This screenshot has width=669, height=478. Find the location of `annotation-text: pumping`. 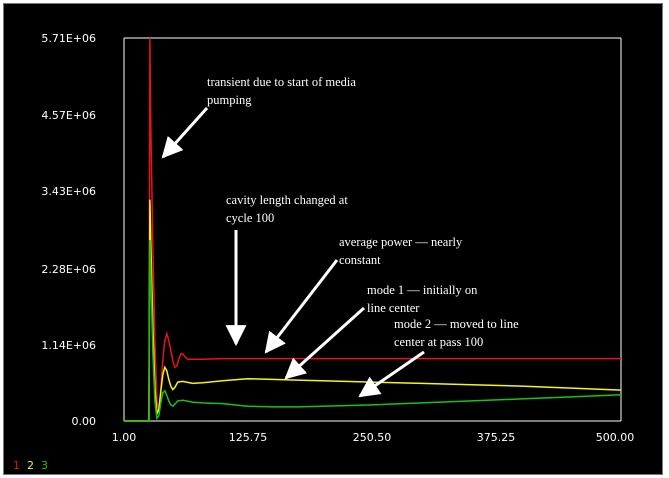

annotation-text: pumping is located at coordinates (229, 100).